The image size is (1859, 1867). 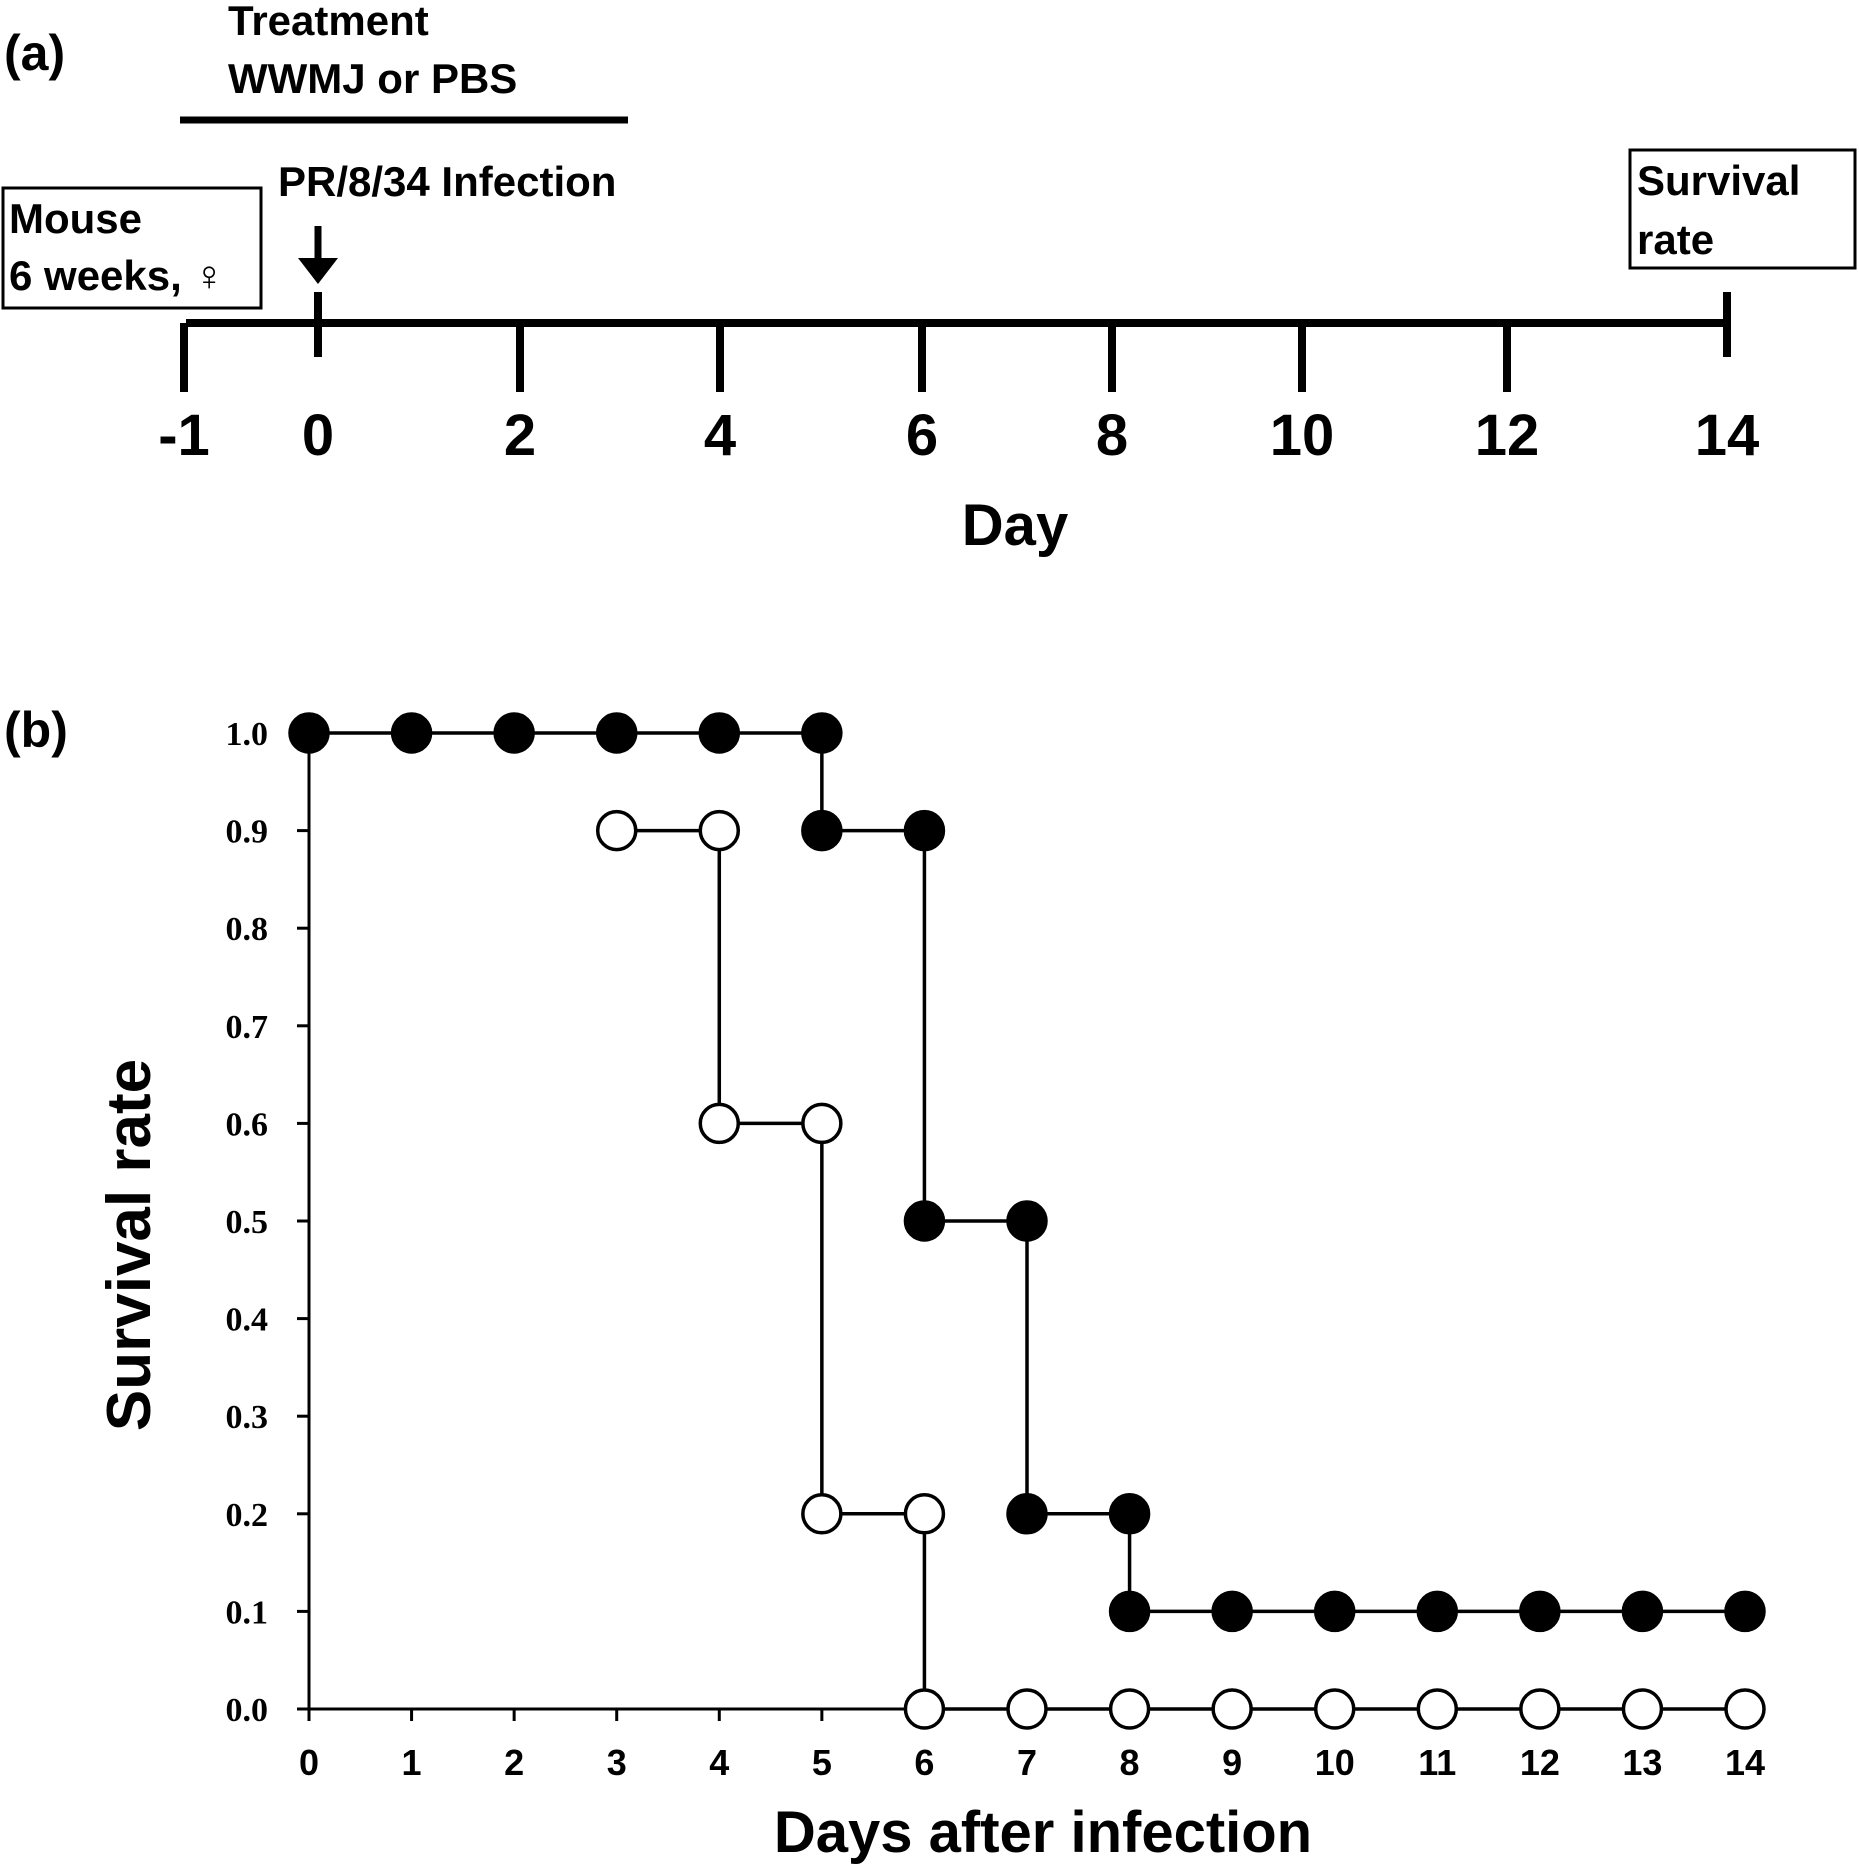 I want to click on x-axis-title: Days after infection, so click(x=1043, y=1832).